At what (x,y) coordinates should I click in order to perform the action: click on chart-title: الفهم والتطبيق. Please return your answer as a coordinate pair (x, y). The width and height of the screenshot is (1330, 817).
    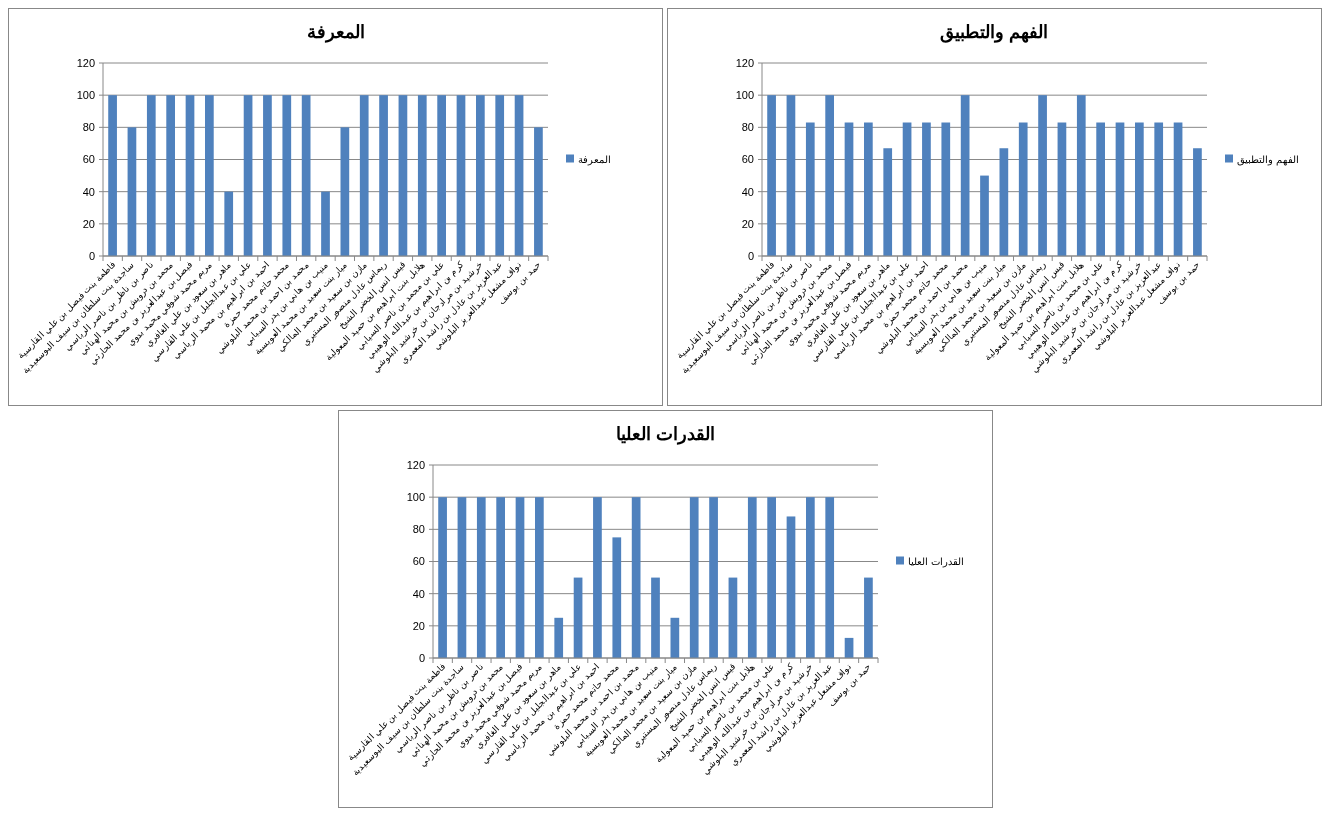
    Looking at the image, I should click on (994, 32).